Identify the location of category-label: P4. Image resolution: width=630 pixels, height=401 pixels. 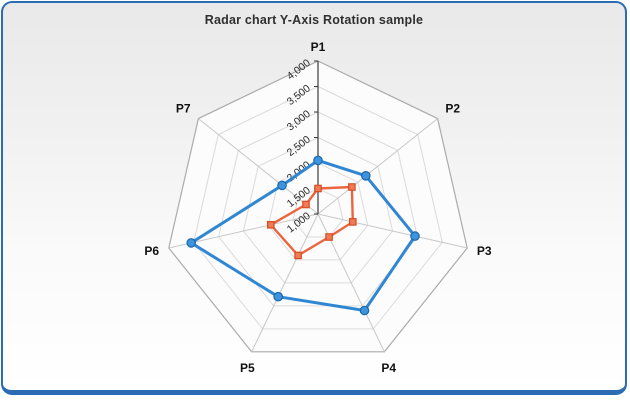
(388, 368).